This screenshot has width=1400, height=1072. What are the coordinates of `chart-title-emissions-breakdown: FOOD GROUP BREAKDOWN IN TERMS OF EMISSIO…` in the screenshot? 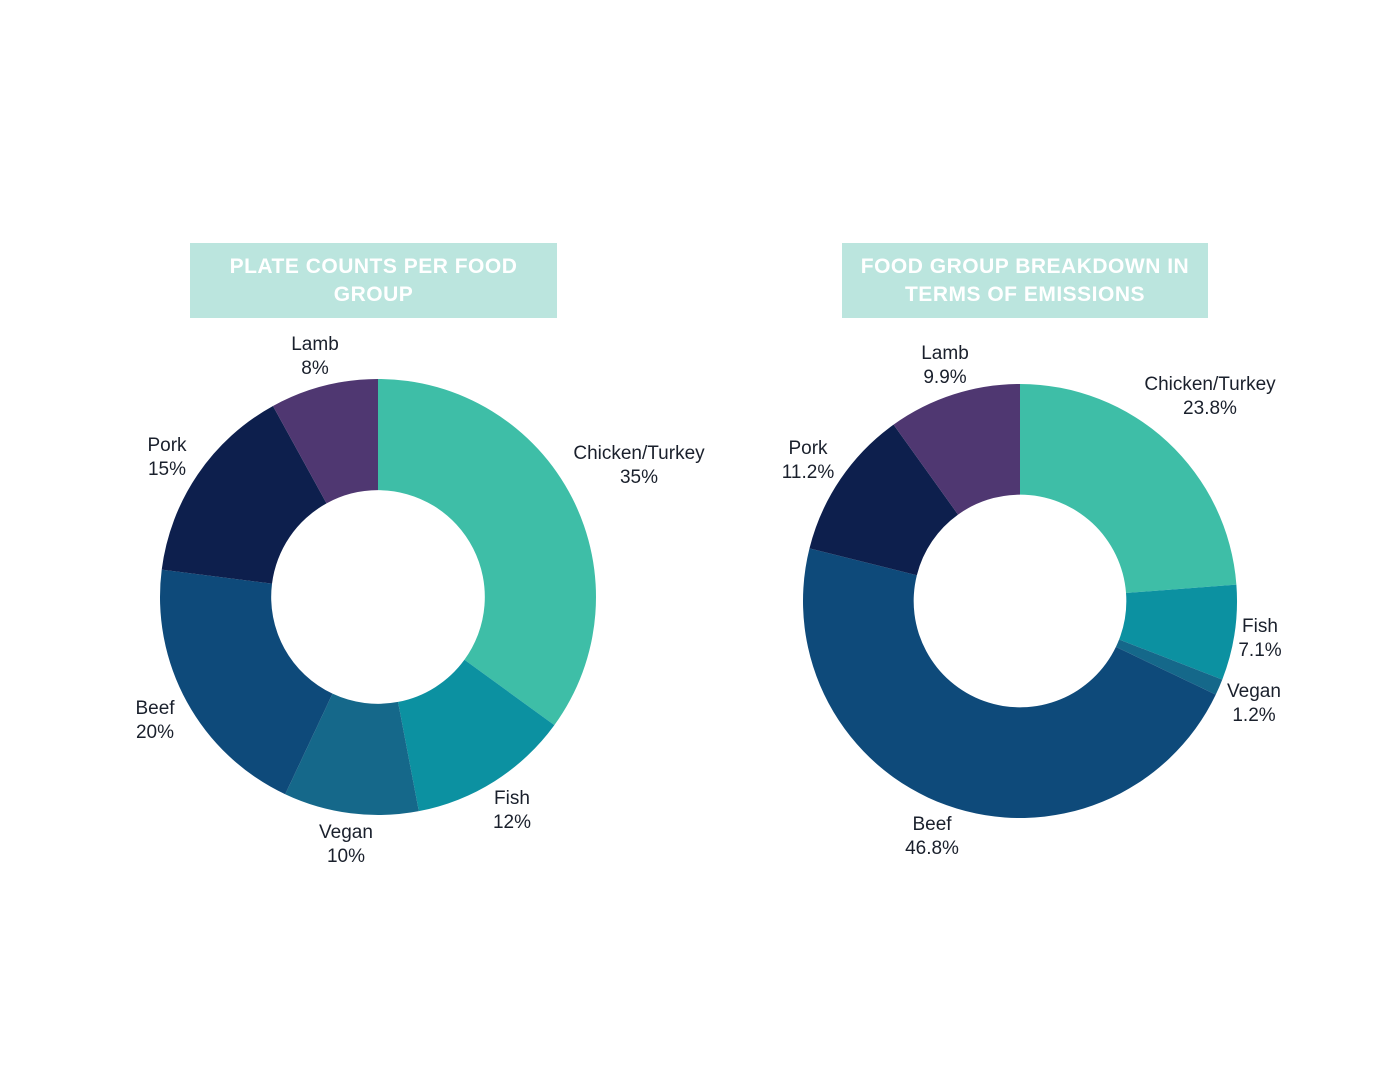 It's located at (1025, 280).